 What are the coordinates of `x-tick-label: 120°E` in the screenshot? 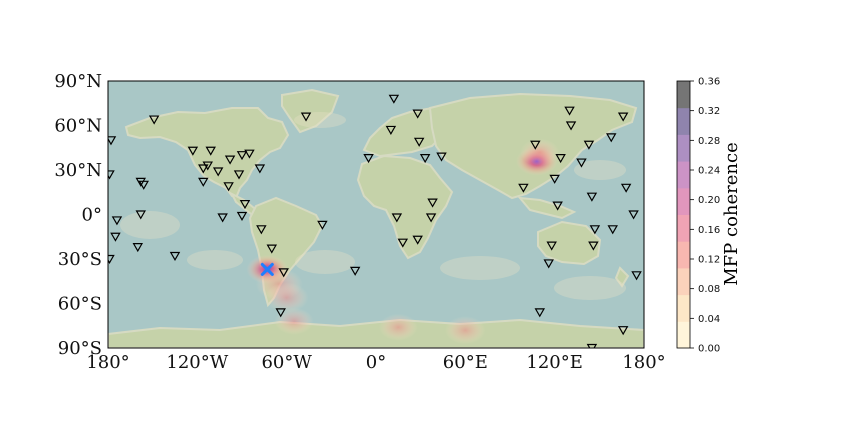 It's located at (554, 362).